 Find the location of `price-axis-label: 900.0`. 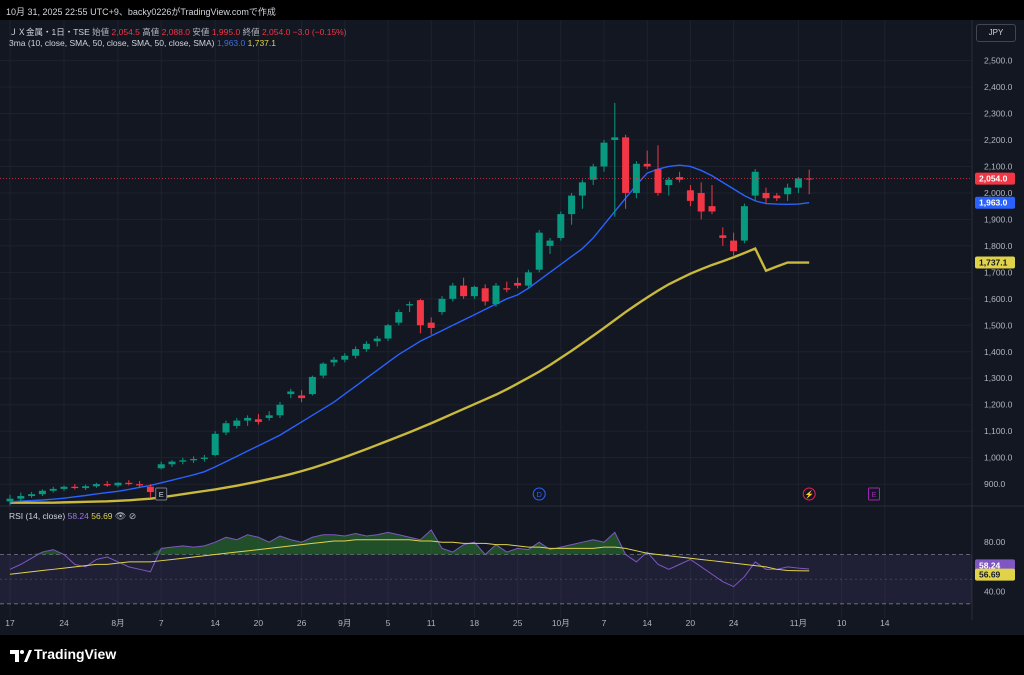

price-axis-label: 900.0 is located at coordinates (995, 484).